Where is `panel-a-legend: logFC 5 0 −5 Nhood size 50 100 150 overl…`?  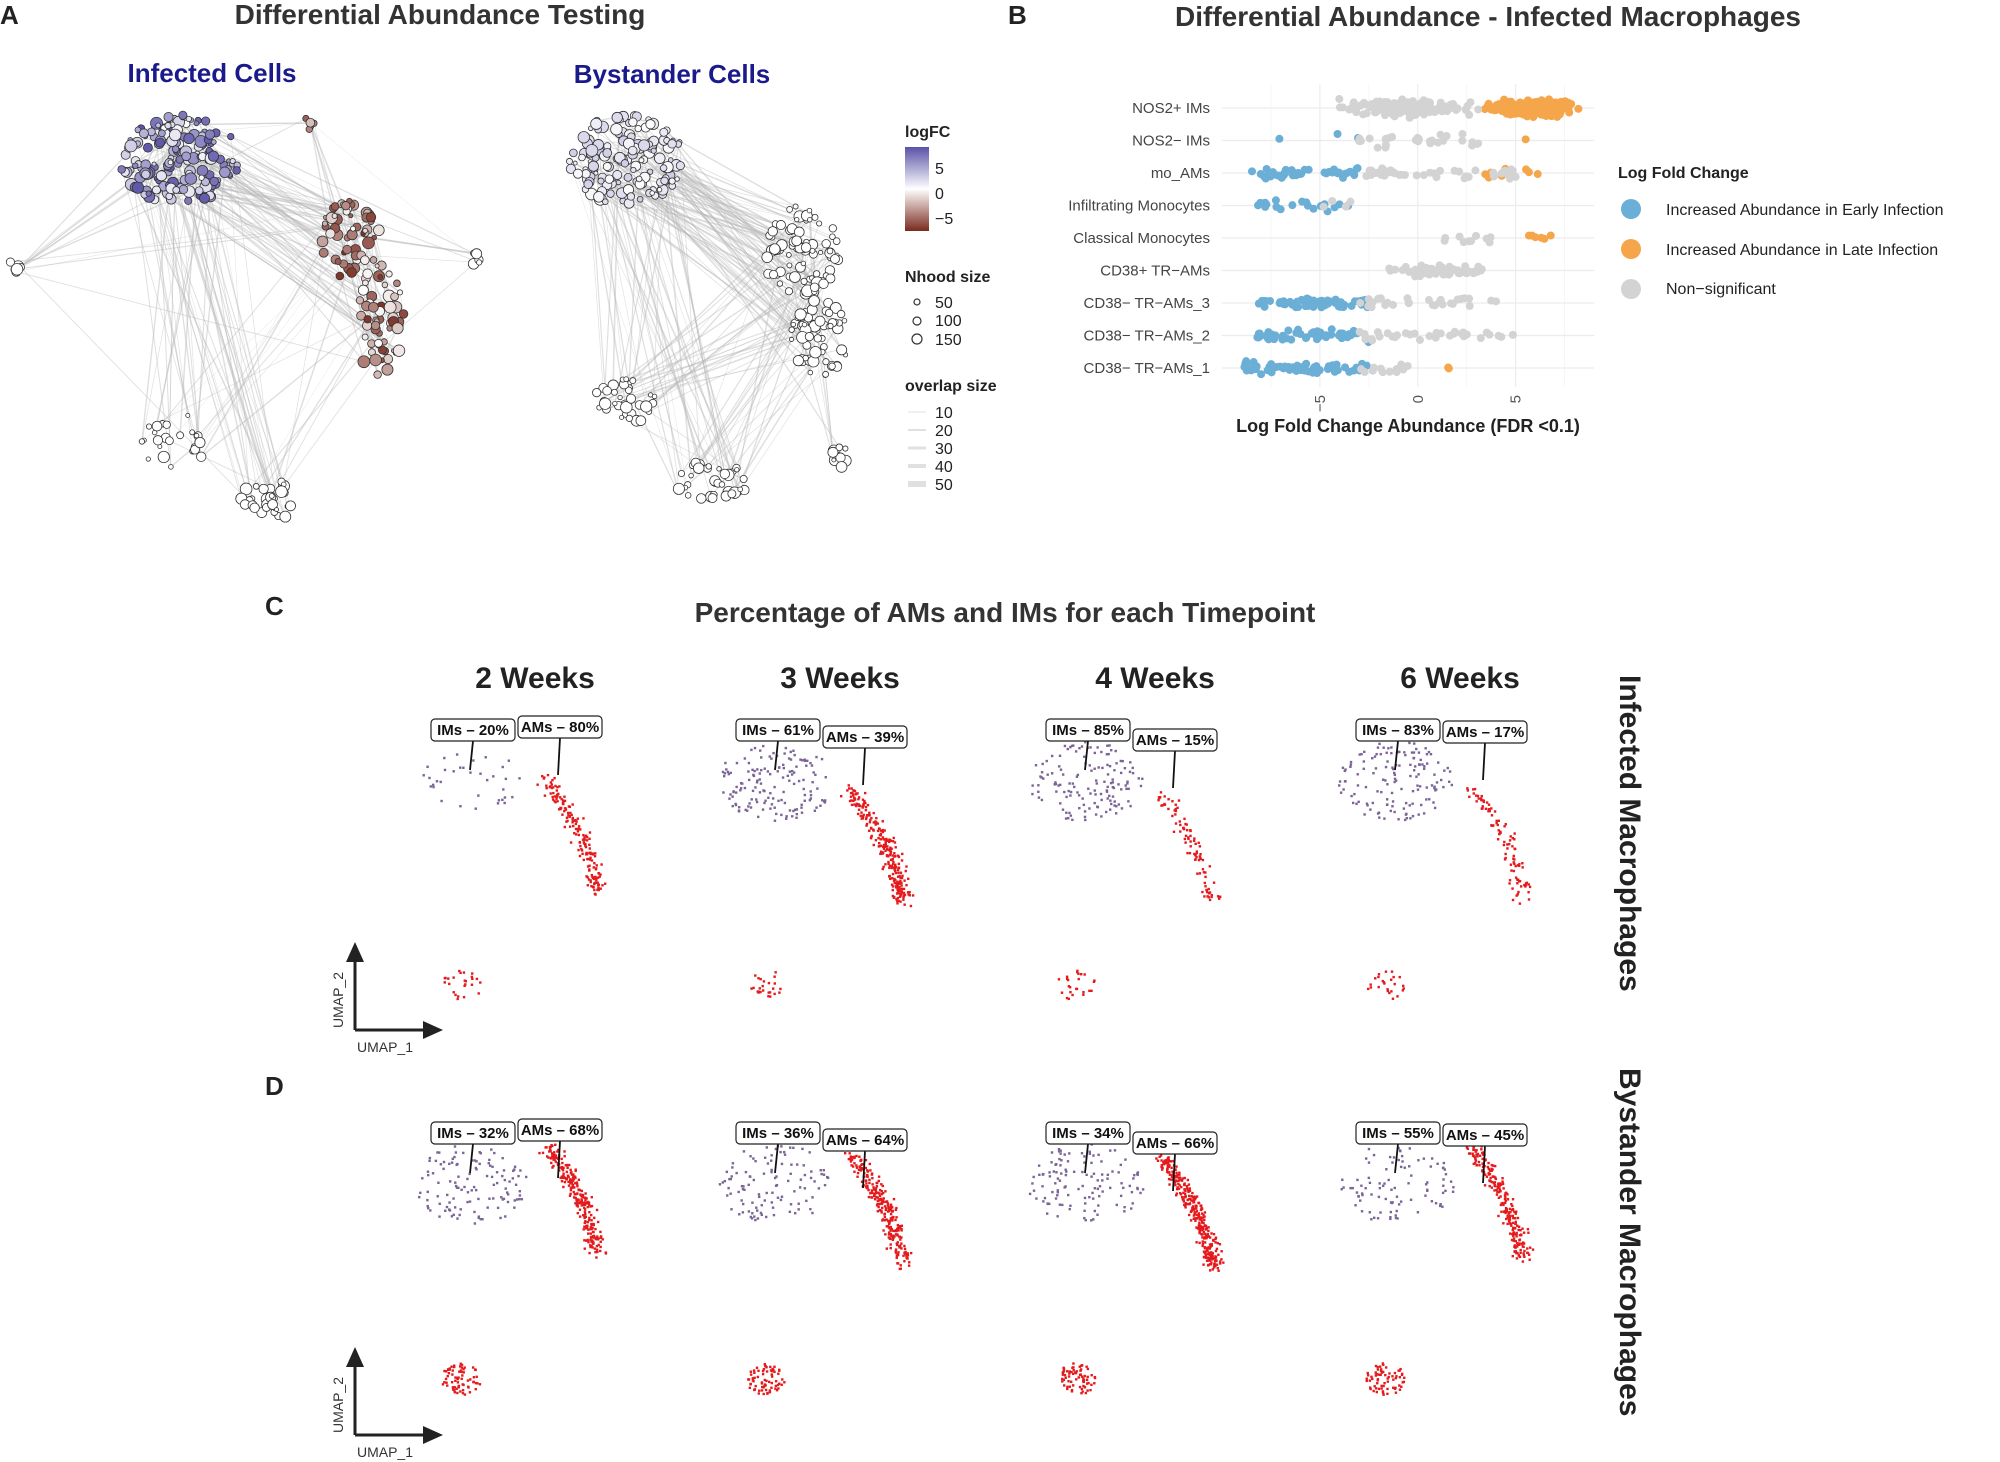 panel-a-legend: logFC 5 0 −5 Nhood size 50 100 150 overl… is located at coordinates (951, 309).